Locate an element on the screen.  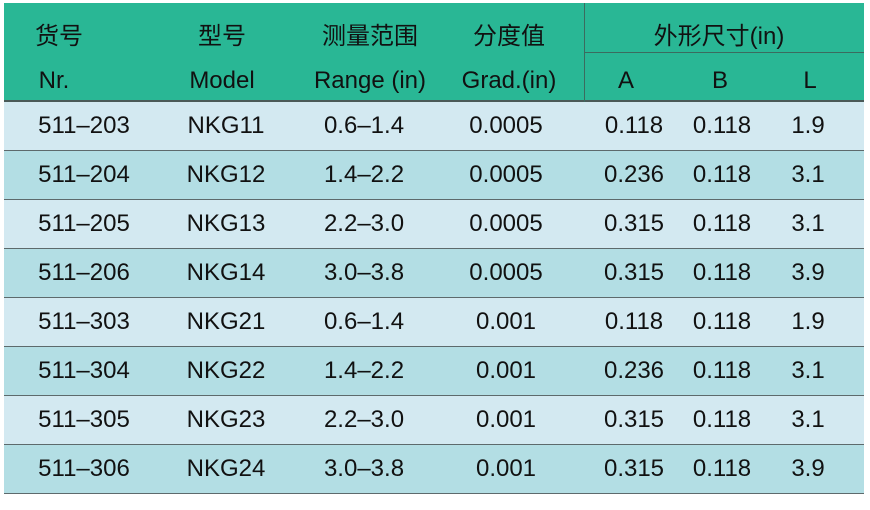
table-row: 511–203 NKG11 0.6–1.4 0.0005 0.118 0.118 1.9 is located at coordinates (434, 126).